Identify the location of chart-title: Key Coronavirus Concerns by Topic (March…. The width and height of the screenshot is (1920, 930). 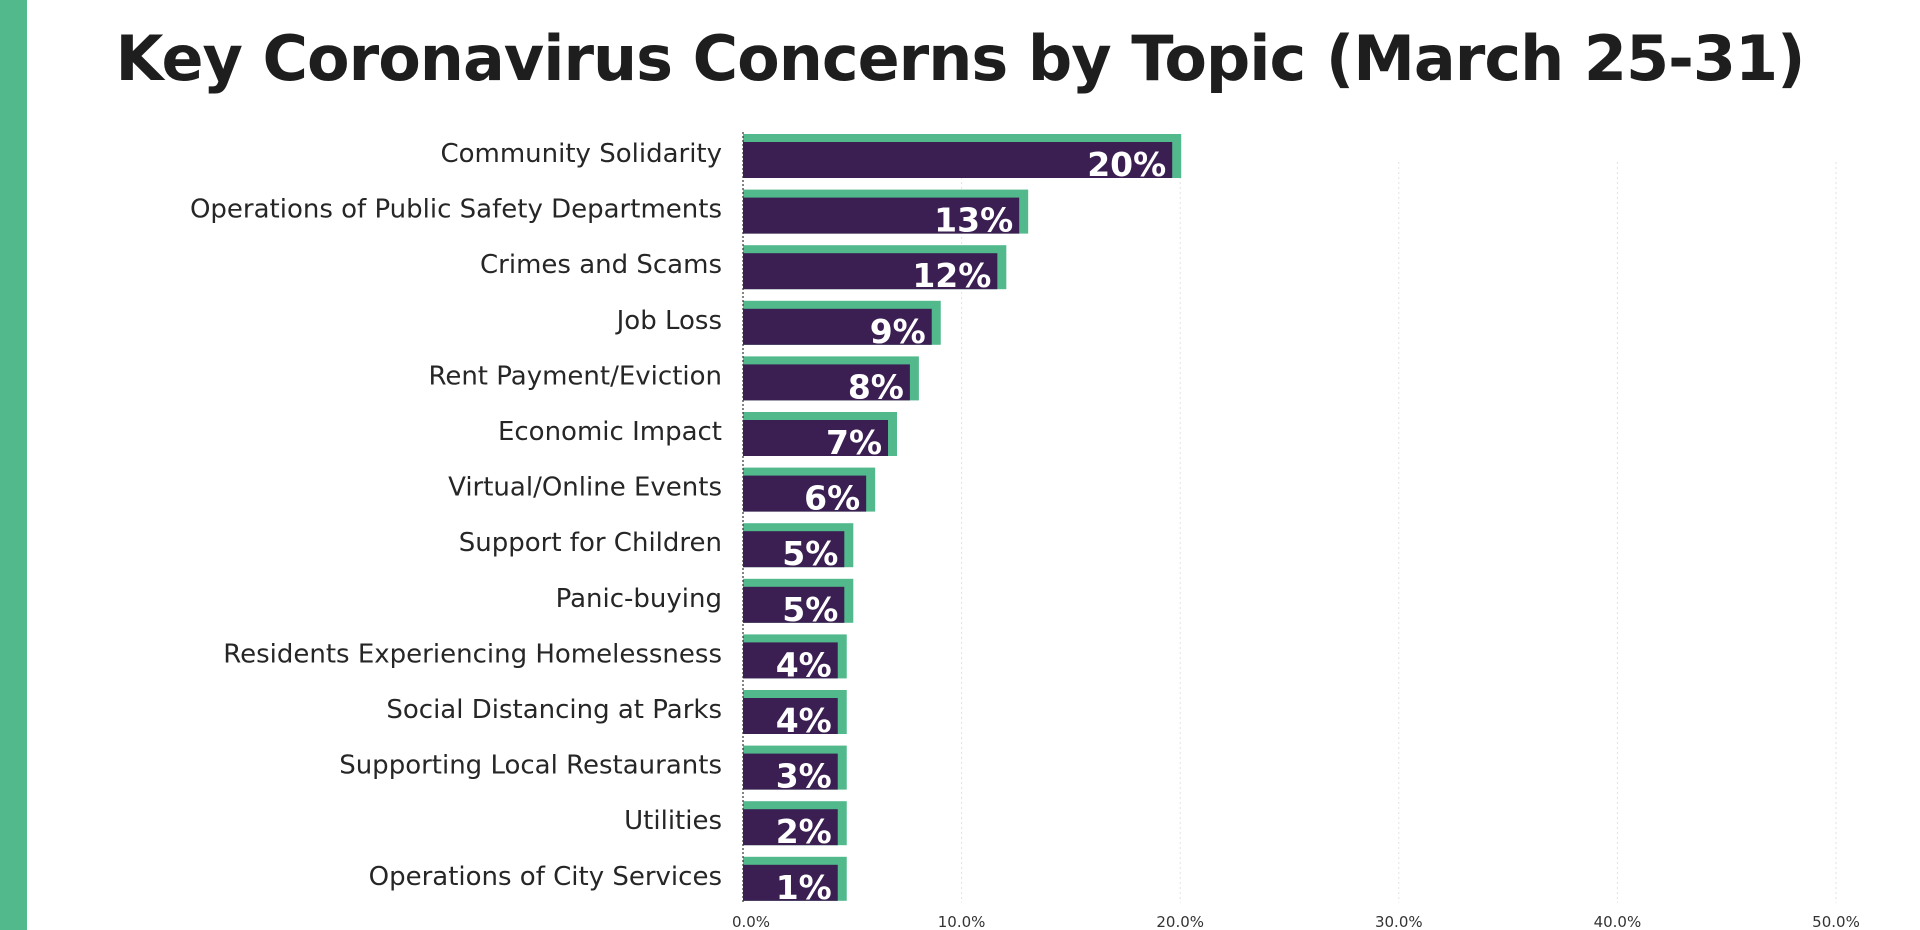
(960, 58).